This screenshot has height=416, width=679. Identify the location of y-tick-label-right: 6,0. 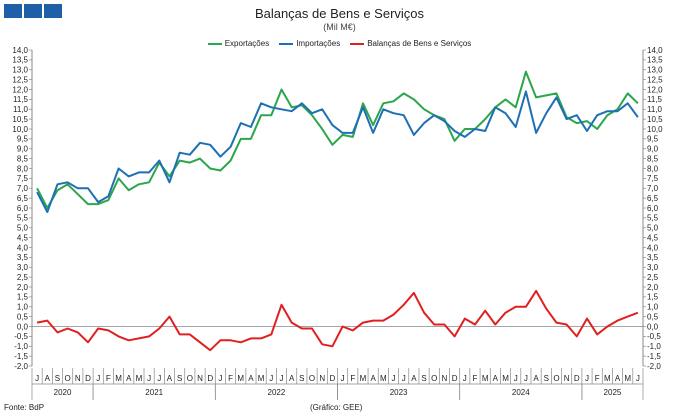
(653, 208).